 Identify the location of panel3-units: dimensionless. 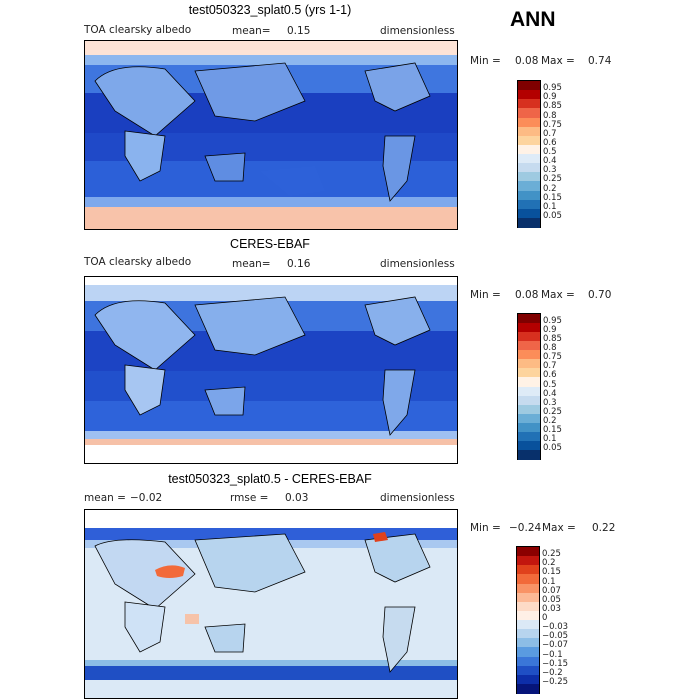
(417, 498).